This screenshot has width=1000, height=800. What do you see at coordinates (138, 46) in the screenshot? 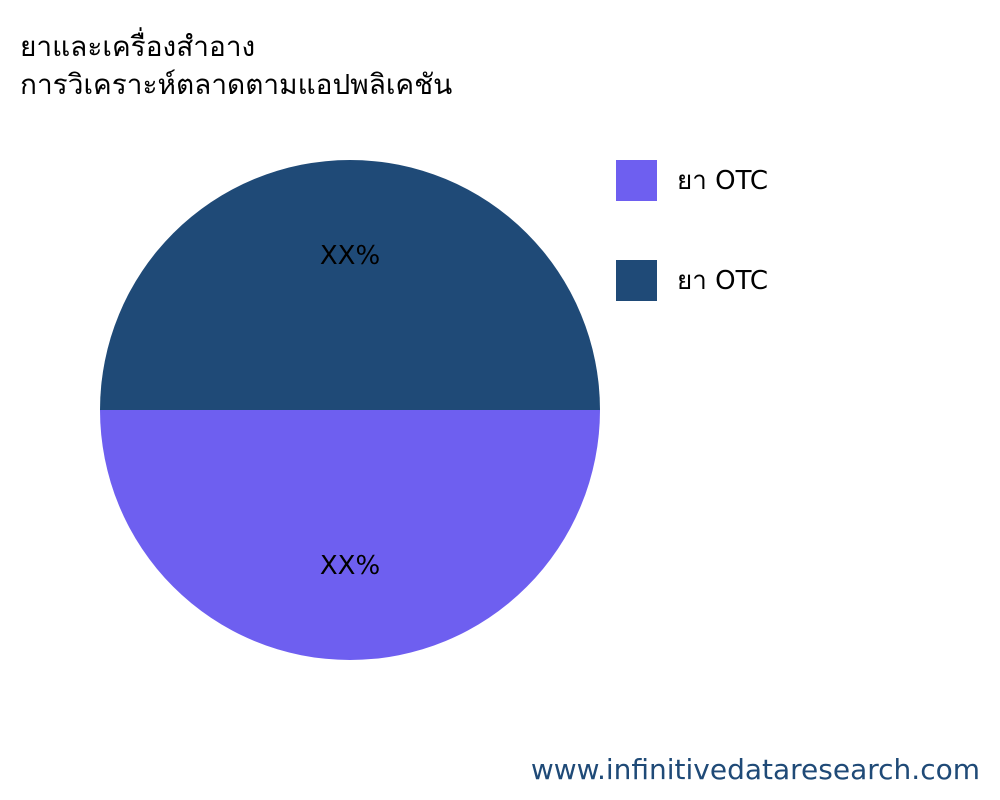
I see `chart-title-line-1: ยาและเครื่องสำอาง` at bounding box center [138, 46].